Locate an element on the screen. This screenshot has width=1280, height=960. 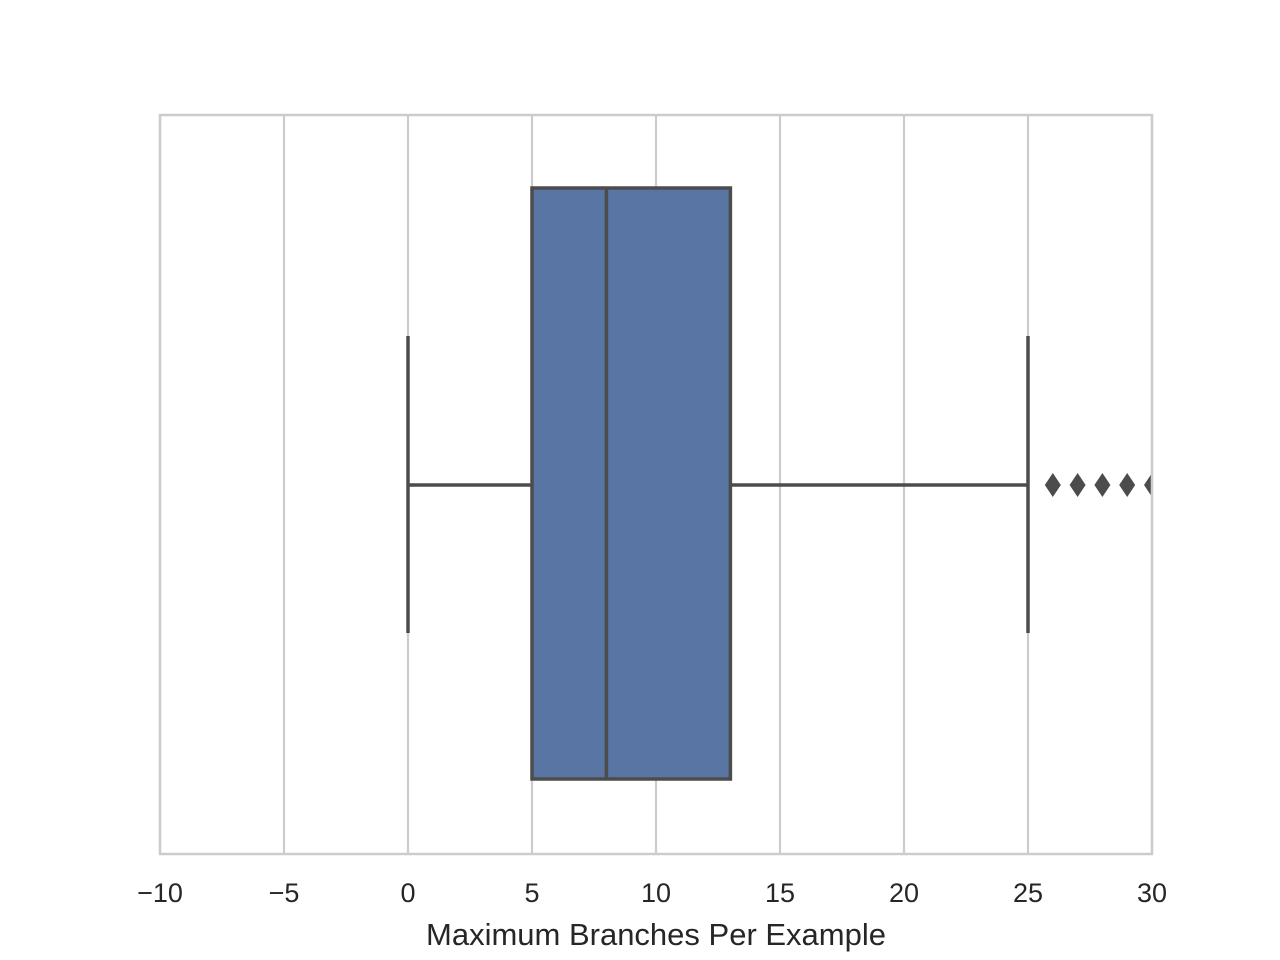
outliers is located at coordinates (1098, 485).